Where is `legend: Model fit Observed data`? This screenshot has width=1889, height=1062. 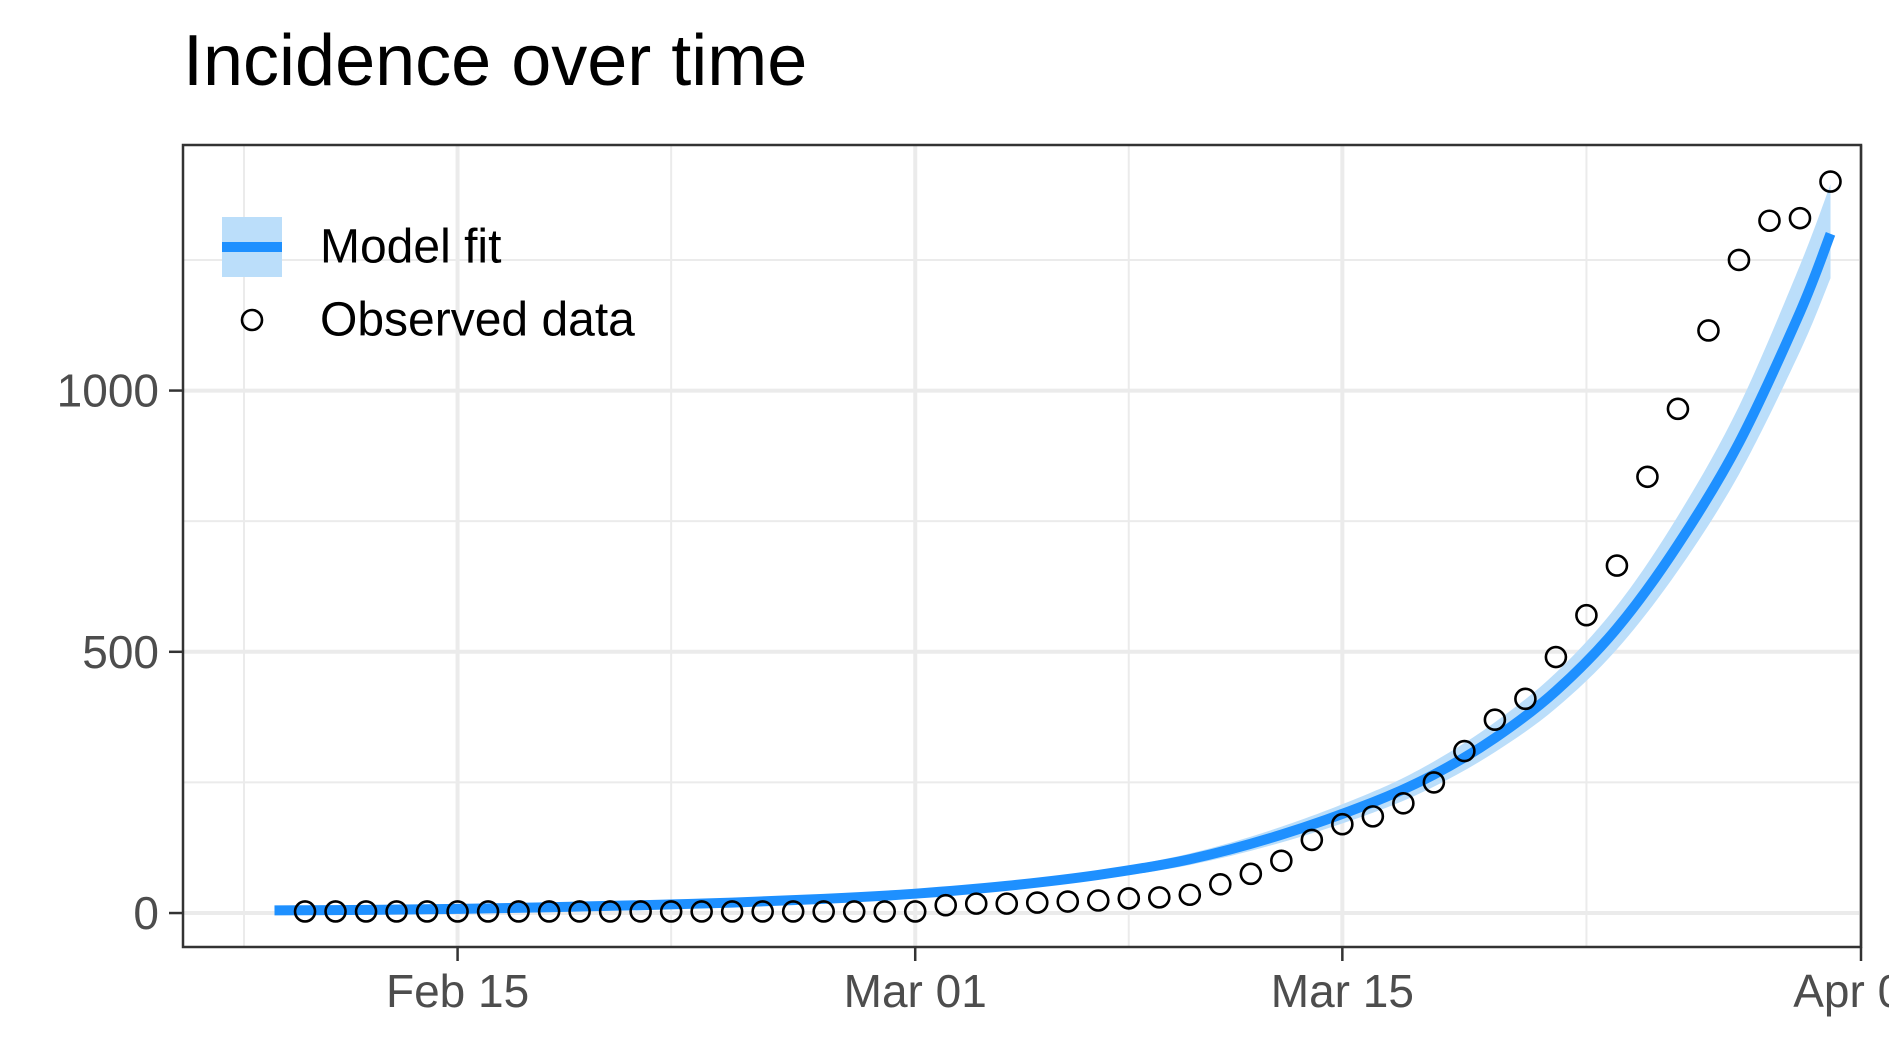
legend: Model fit Observed data is located at coordinates (428, 282).